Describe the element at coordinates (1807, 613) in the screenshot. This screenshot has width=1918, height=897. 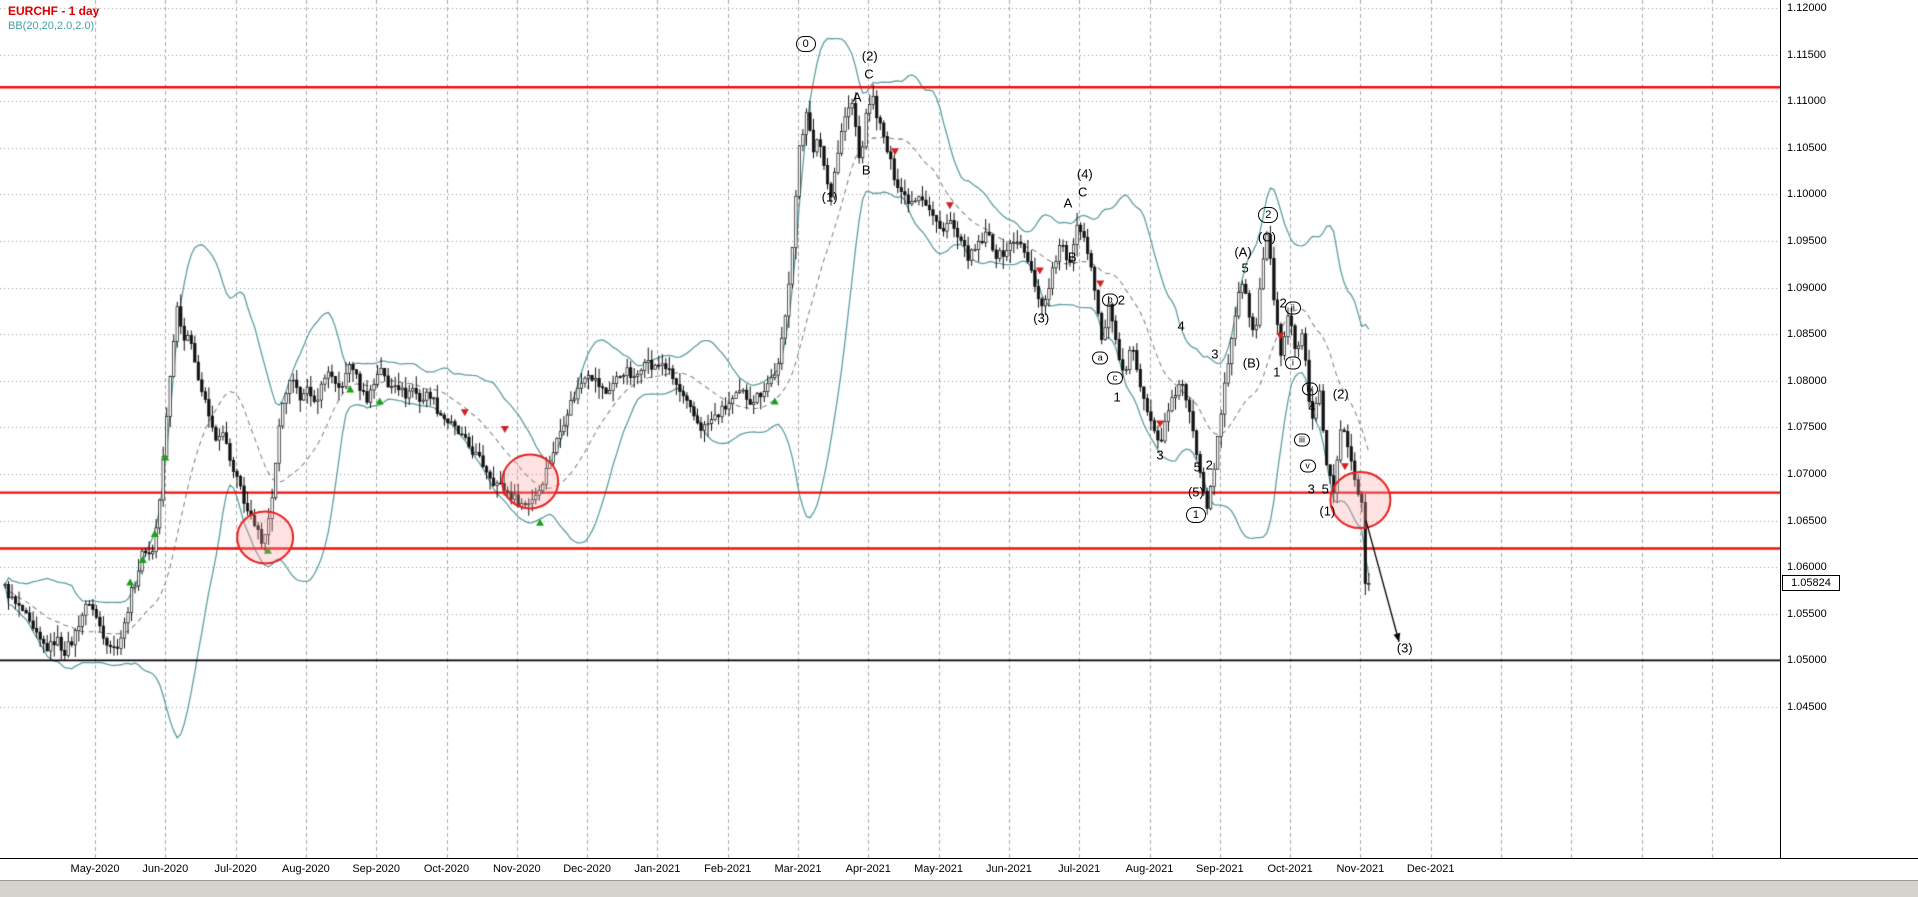
I see `y-axis-tick: 1.05500` at that location.